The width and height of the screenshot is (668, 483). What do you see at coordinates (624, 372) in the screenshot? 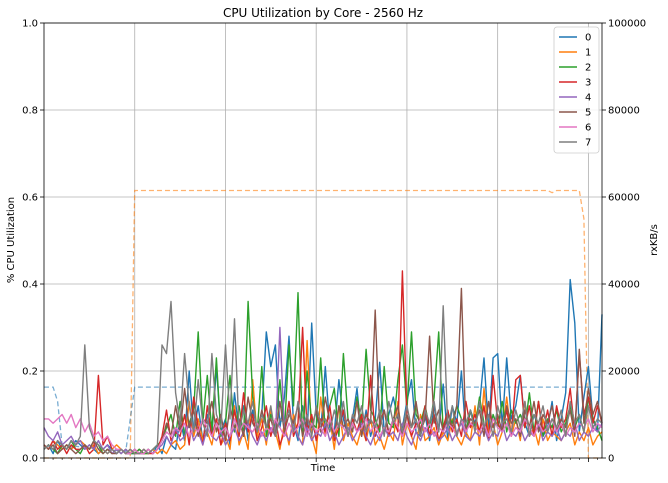
I see `y-tick-label-right: 20000` at bounding box center [624, 372].